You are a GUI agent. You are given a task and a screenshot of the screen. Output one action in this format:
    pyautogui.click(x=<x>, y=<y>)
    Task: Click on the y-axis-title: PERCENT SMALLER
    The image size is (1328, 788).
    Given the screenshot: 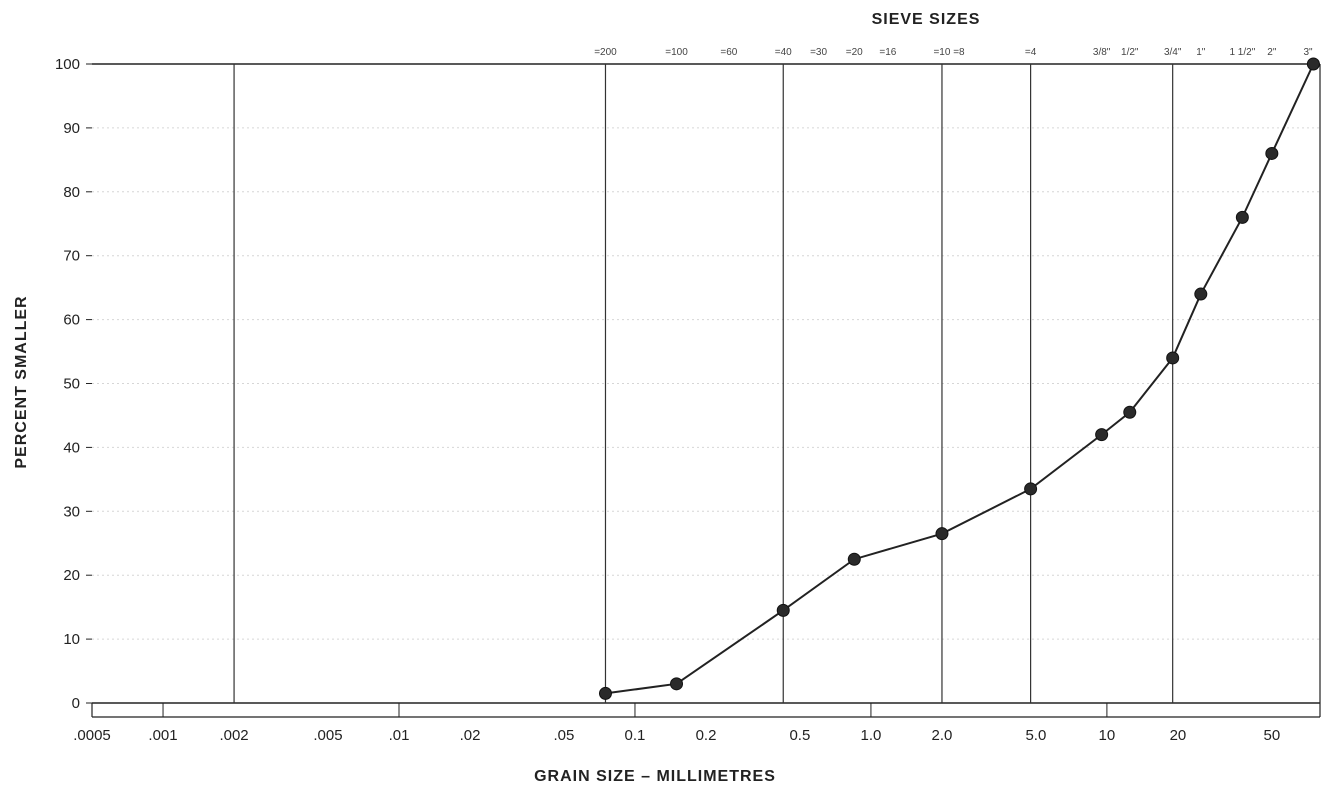 What is the action you would take?
    pyautogui.click(x=21, y=381)
    